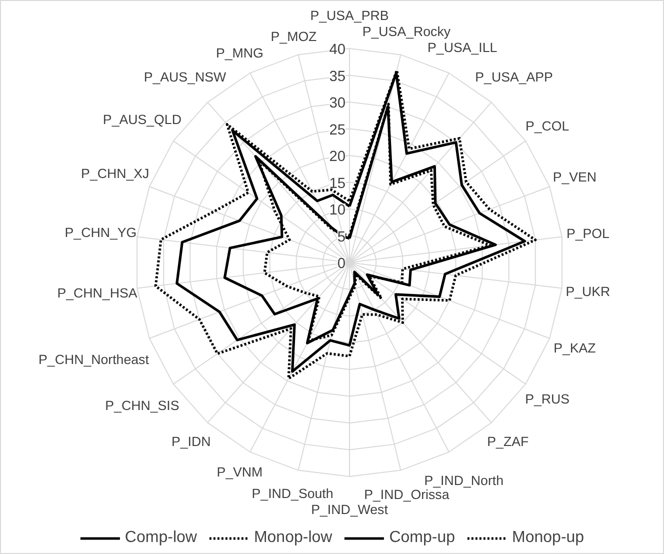 The height and width of the screenshot is (554, 664). Describe the element at coordinates (185, 76) in the screenshot. I see `spoke-label: P_AUS_NSW` at that location.